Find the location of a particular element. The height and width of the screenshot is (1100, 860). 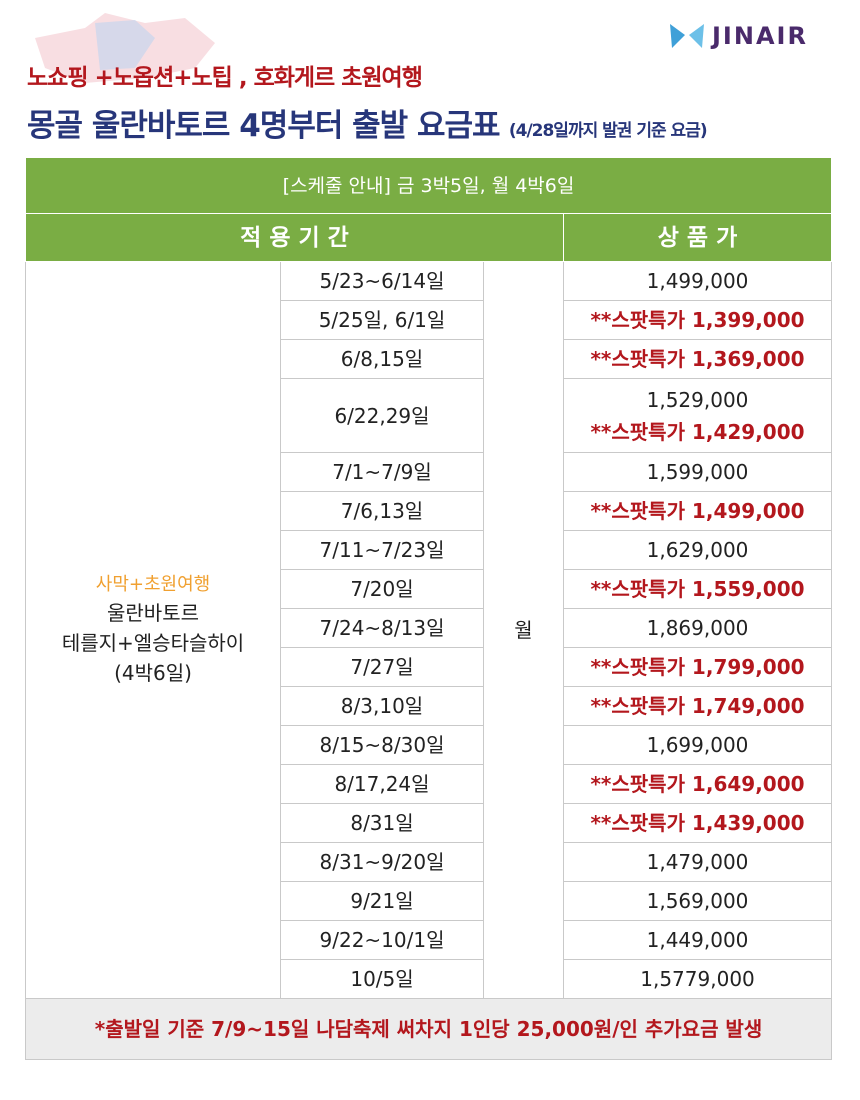

product-line: (4박6일) is located at coordinates (153, 673).